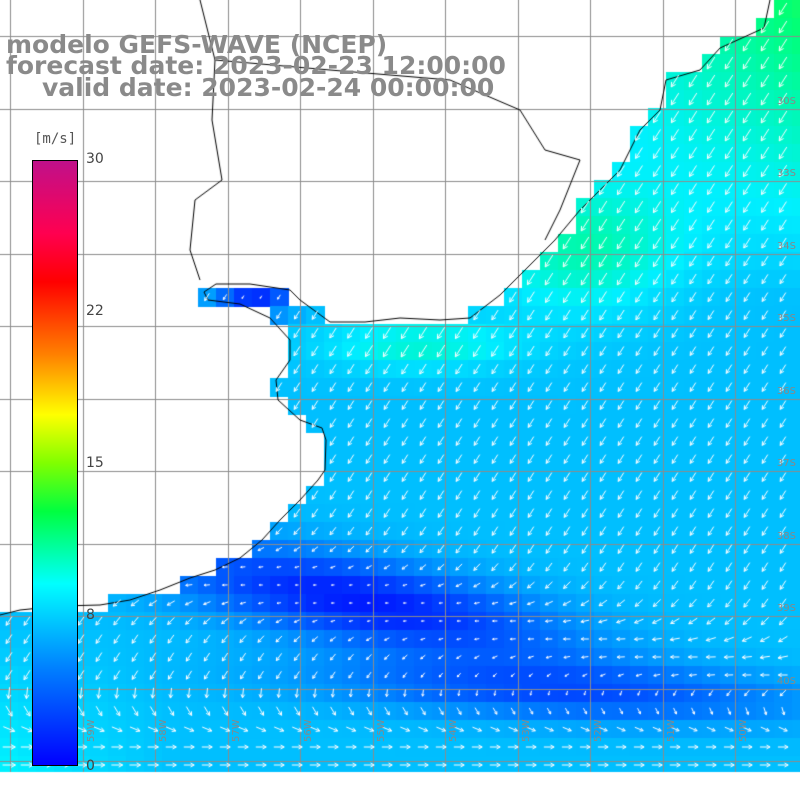 The height and width of the screenshot is (800, 800). What do you see at coordinates (453, 730) in the screenshot?
I see `lon-label: 54W` at bounding box center [453, 730].